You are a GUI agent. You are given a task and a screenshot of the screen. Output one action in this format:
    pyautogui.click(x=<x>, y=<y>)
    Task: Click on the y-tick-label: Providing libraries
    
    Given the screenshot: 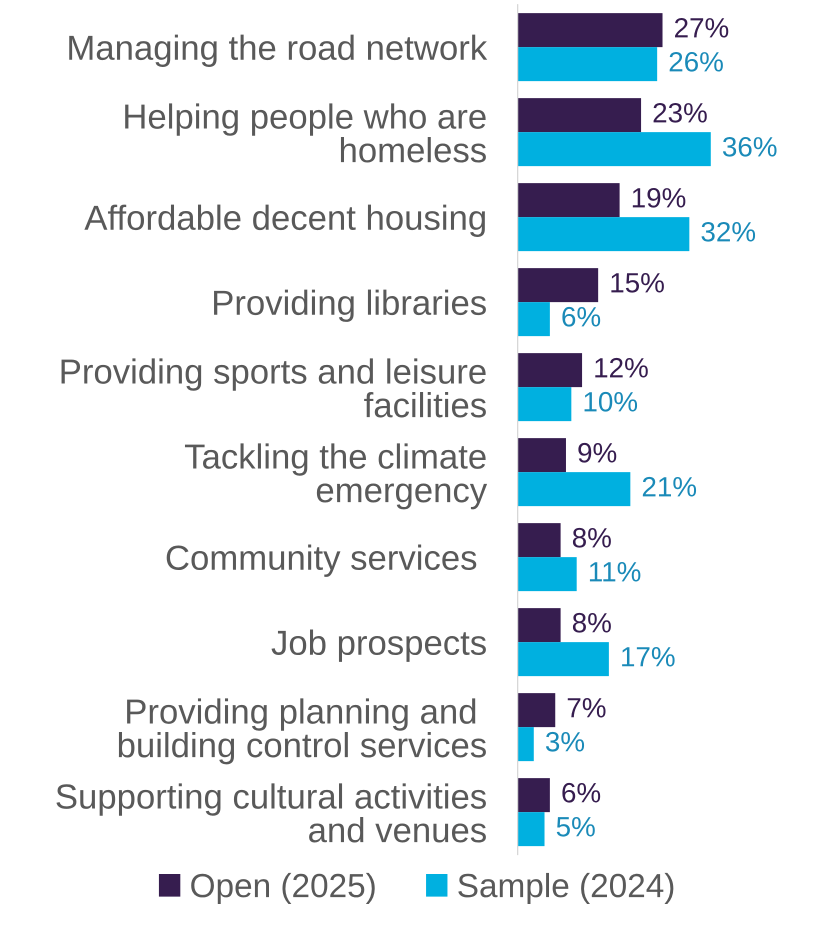 What is the action you would take?
    pyautogui.click(x=350, y=306)
    